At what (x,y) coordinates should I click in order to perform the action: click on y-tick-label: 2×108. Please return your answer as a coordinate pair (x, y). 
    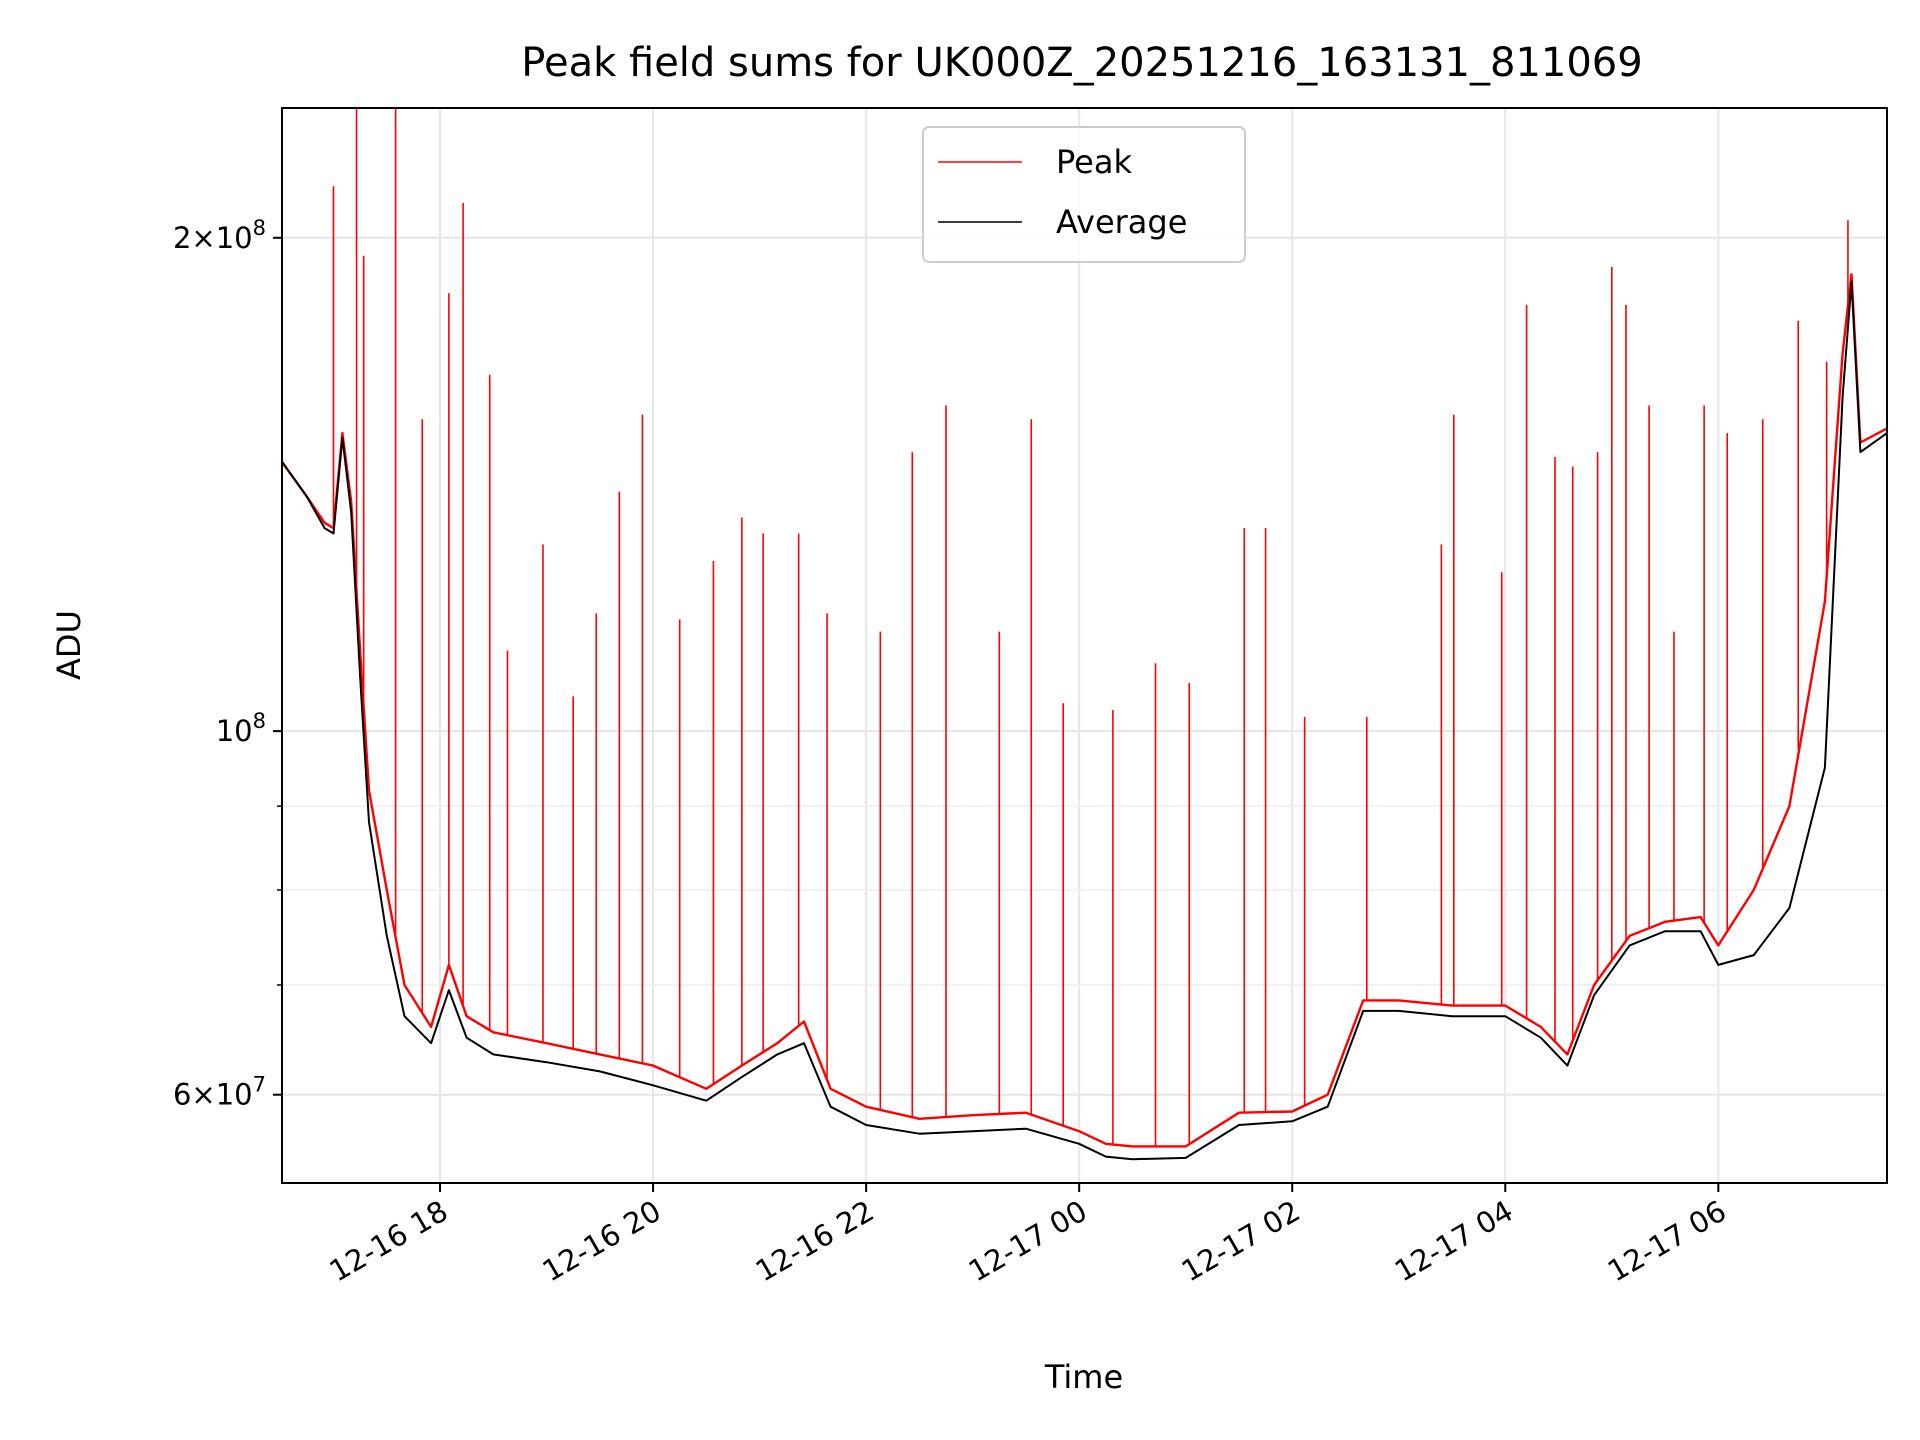
    Looking at the image, I should click on (219, 235).